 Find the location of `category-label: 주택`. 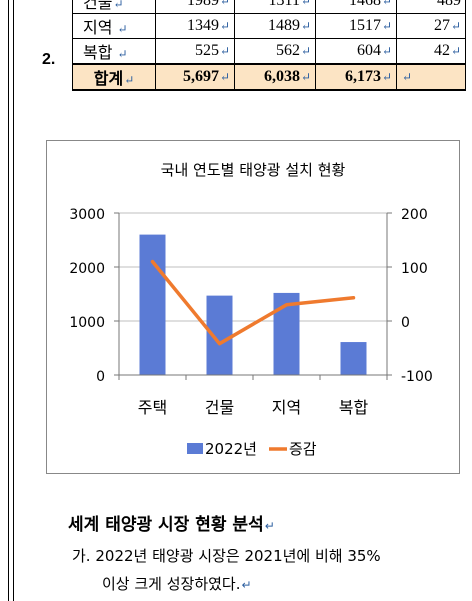

category-label: 주택 is located at coordinates (152, 407).